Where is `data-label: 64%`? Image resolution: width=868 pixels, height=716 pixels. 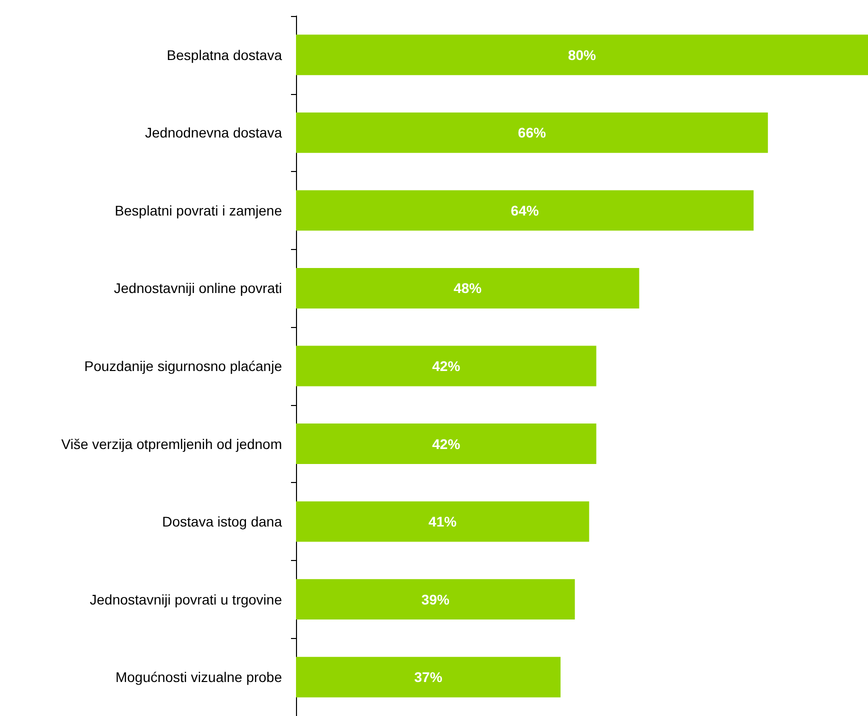
data-label: 64% is located at coordinates (525, 210).